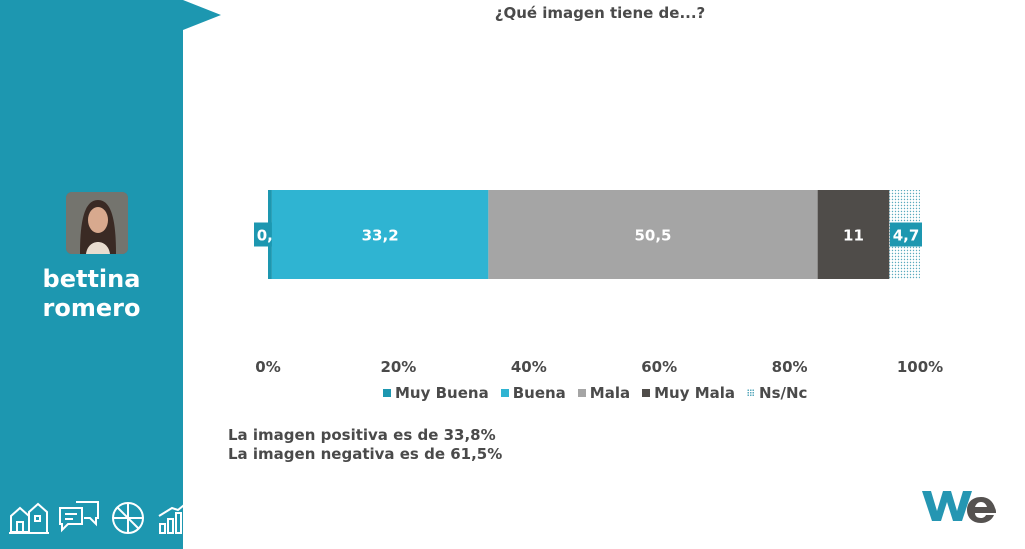 The height and width of the screenshot is (549, 1025). Describe the element at coordinates (362, 435) in the screenshot. I see `summary-positive: La imagen positiva es de 33,8%` at that location.